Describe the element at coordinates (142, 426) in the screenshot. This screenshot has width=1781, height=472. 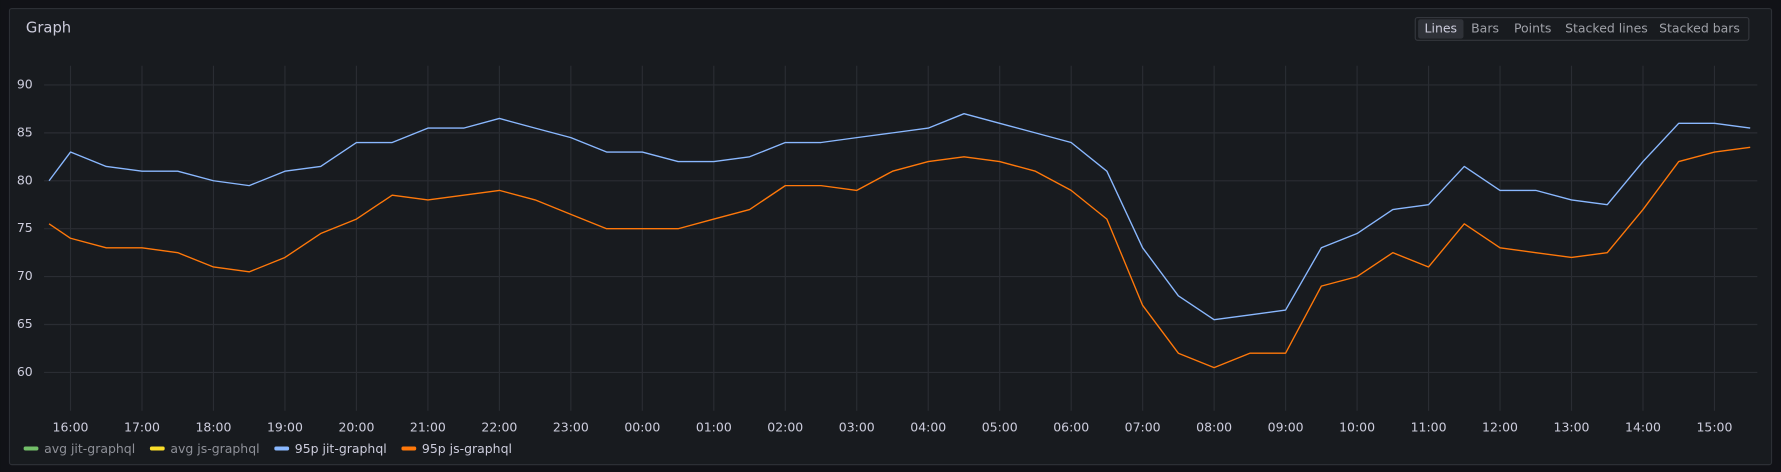
I see `x-tick-label: 17:00` at that location.